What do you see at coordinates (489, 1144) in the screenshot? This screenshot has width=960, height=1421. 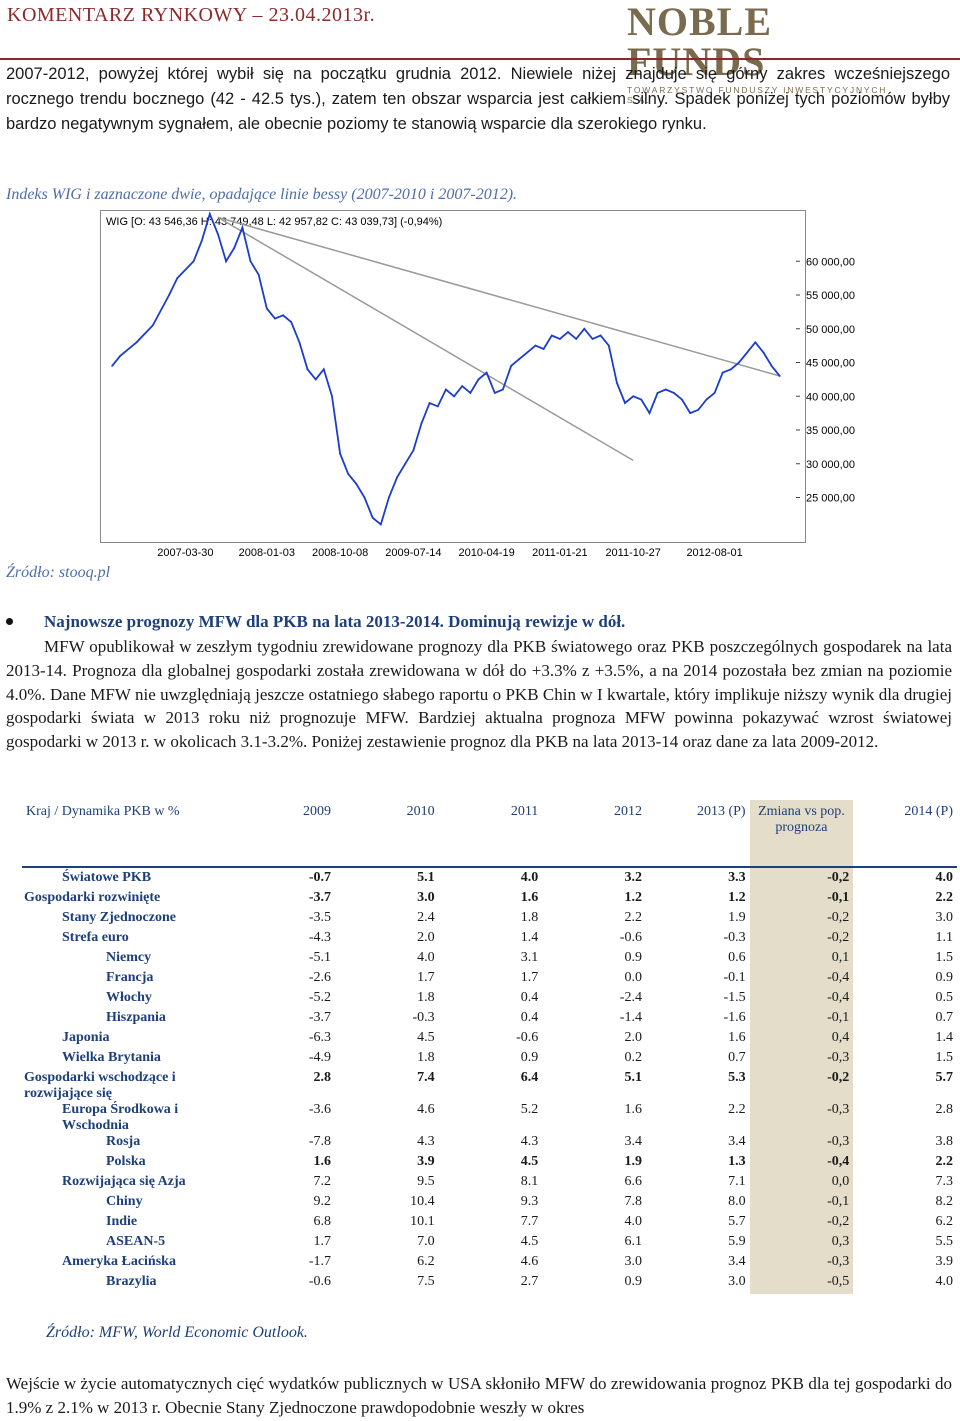 I see `table-row: Rosja -7.8 4.3 4.3 3.4 3.4 -0,3 3.8` at bounding box center [489, 1144].